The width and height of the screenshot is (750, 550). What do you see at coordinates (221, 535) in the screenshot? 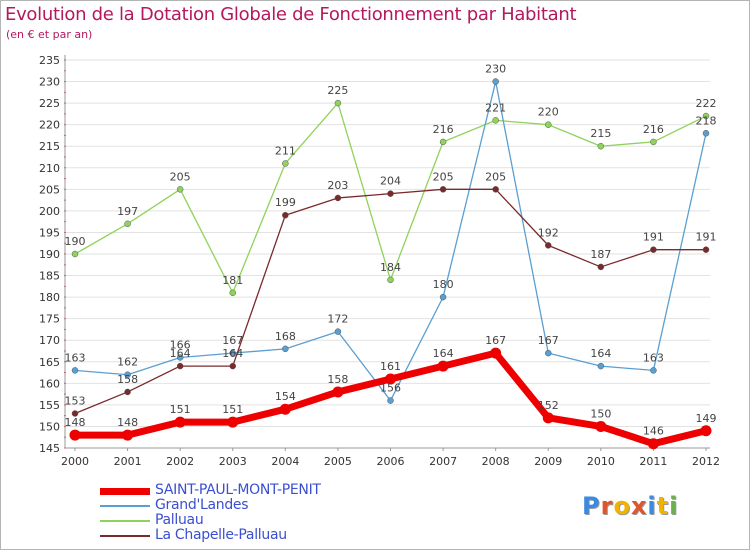
I see `legend-label: La Chapelle-Palluau` at bounding box center [221, 535].